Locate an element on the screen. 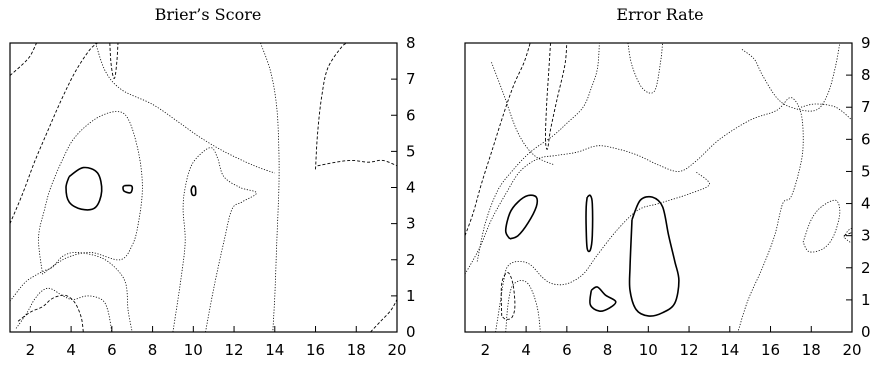 This screenshot has height=368, width=878. chart-title: Error Rate is located at coordinates (659, 14).